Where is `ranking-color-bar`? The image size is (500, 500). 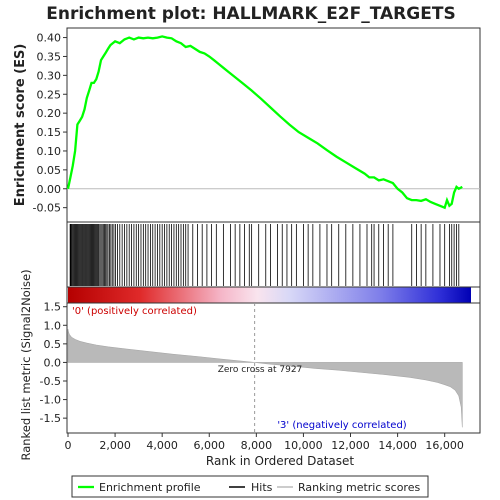
ranking-color-bar is located at coordinates (269, 295).